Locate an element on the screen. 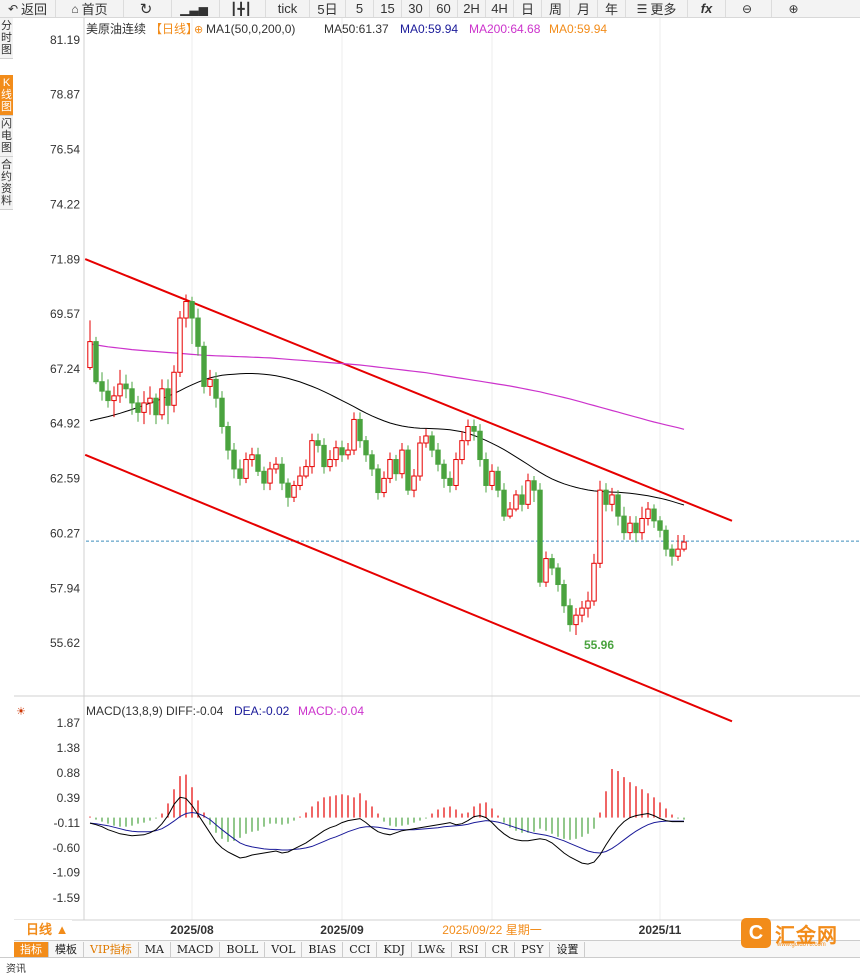  period-30: 30 is located at coordinates (416, 8).